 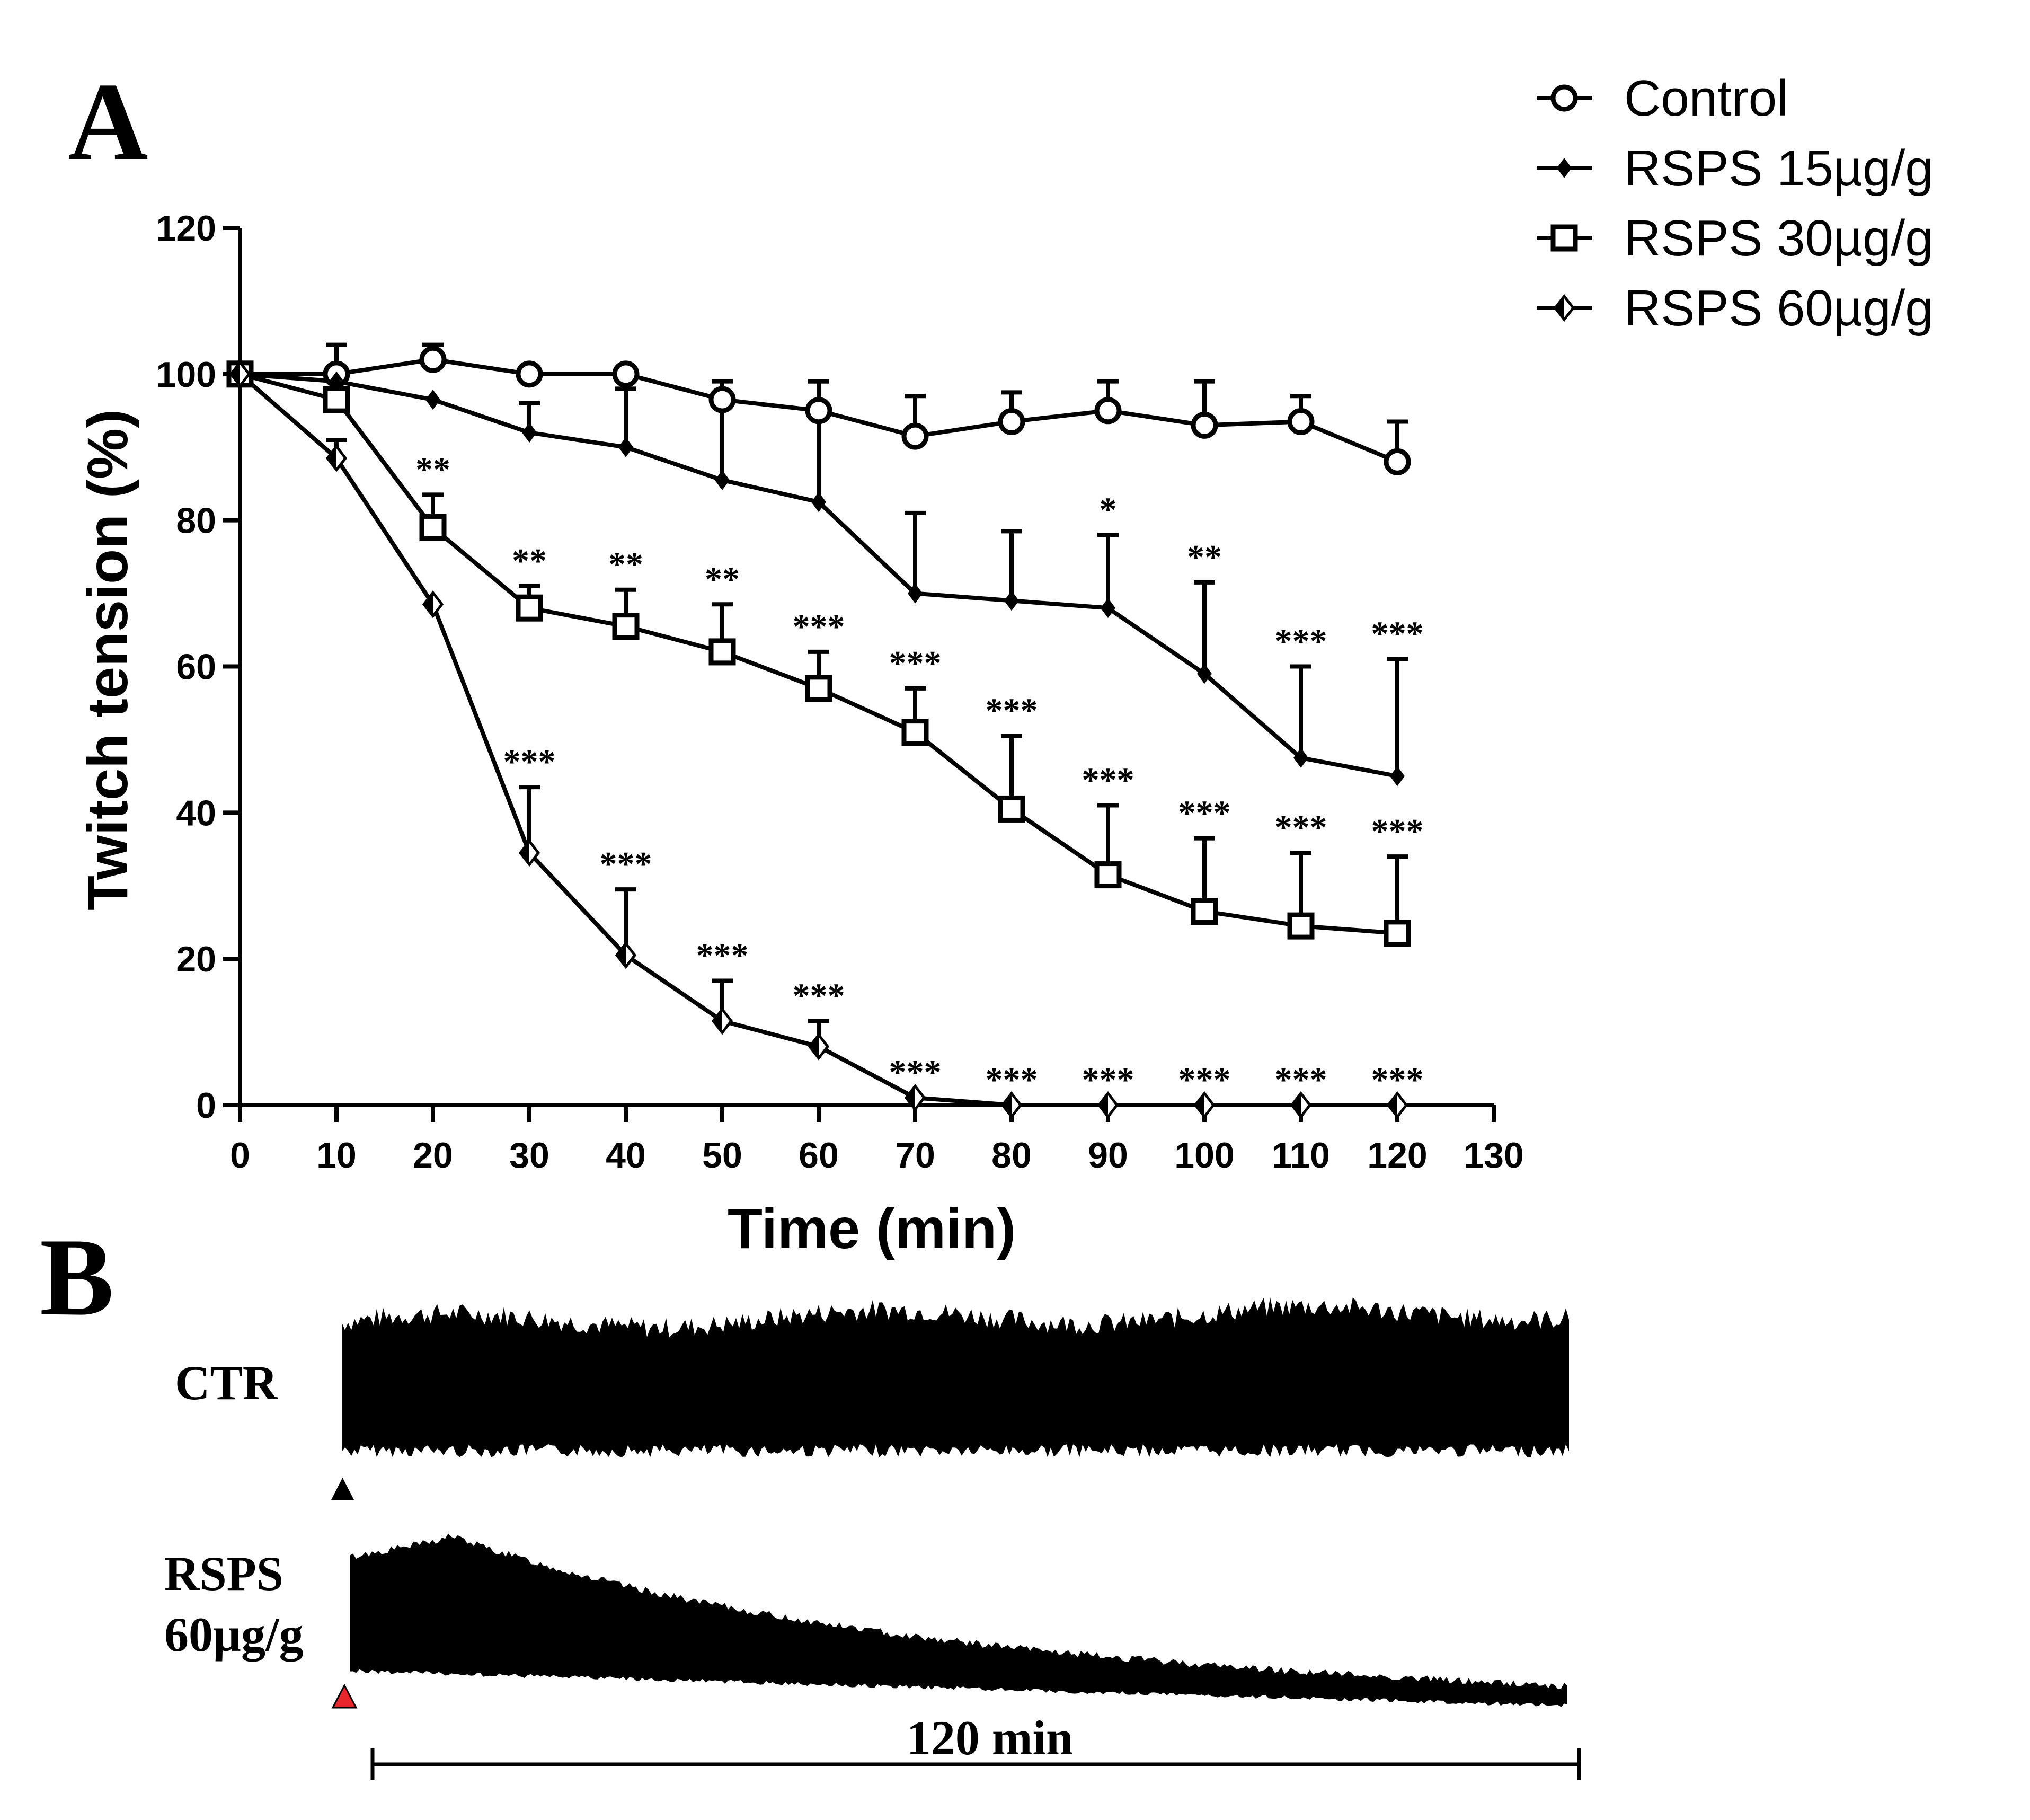 What do you see at coordinates (186, 229) in the screenshot?
I see `y-tick-label: 120` at bounding box center [186, 229].